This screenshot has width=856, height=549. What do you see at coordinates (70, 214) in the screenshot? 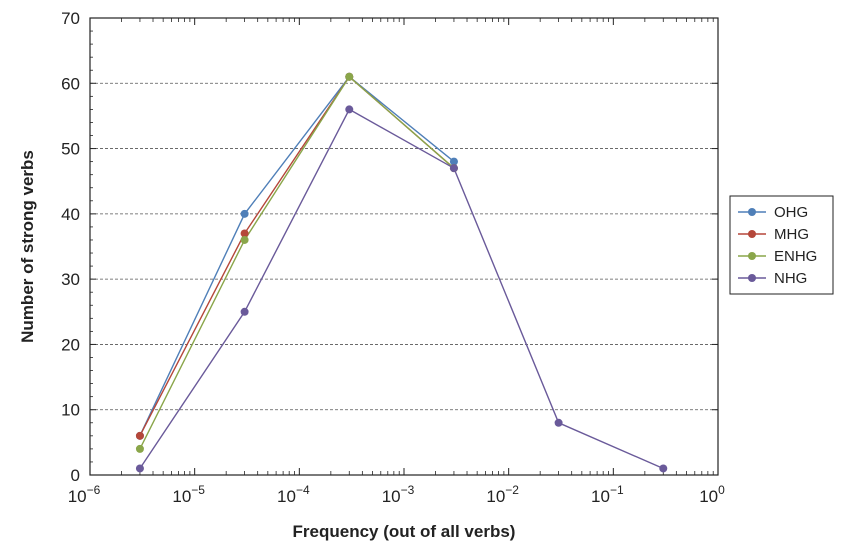
I see `y-tick-label: 40` at bounding box center [70, 214].